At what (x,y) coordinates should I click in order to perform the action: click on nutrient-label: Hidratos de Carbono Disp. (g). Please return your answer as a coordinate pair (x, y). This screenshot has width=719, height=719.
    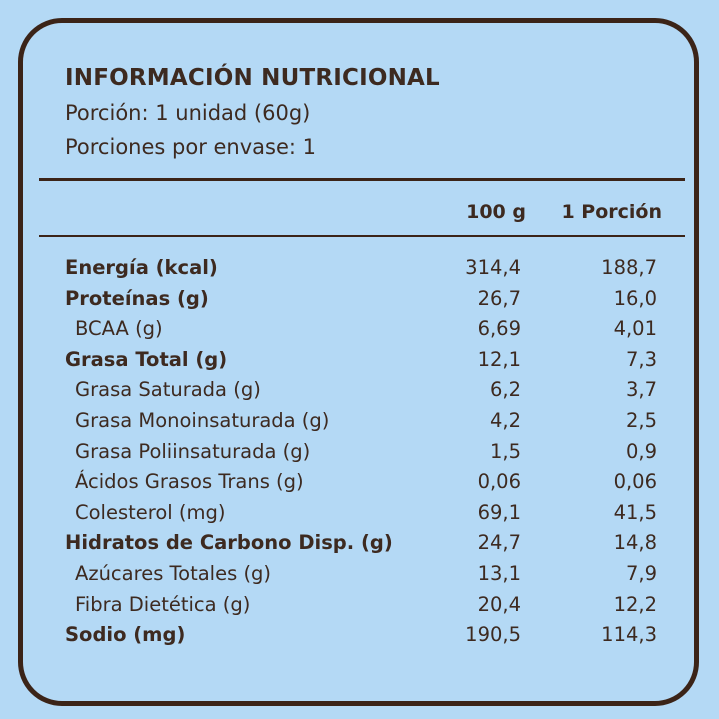
    Looking at the image, I should click on (229, 543).